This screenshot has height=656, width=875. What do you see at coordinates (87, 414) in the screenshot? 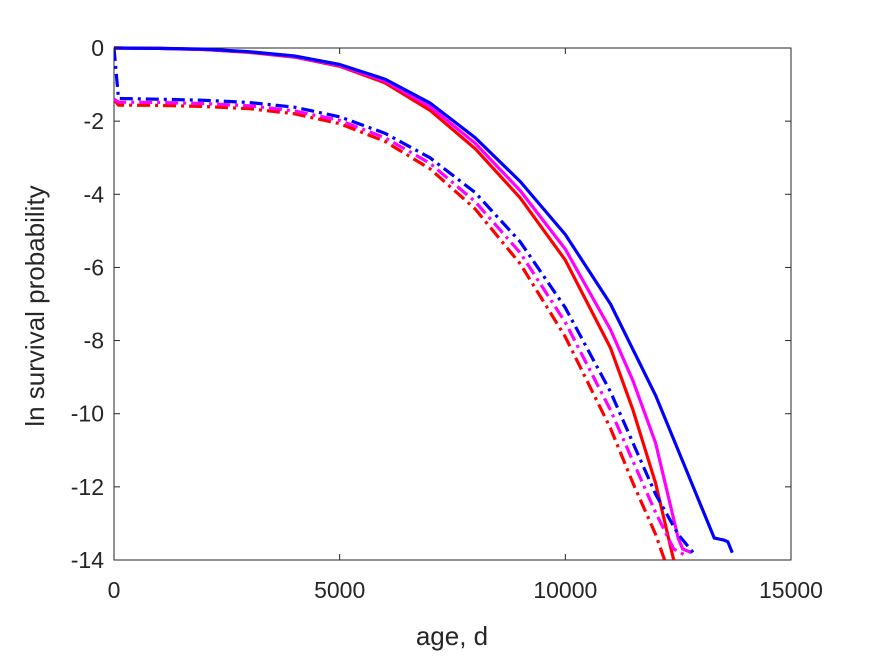
I see `y-tick-label: -10` at bounding box center [87, 414].